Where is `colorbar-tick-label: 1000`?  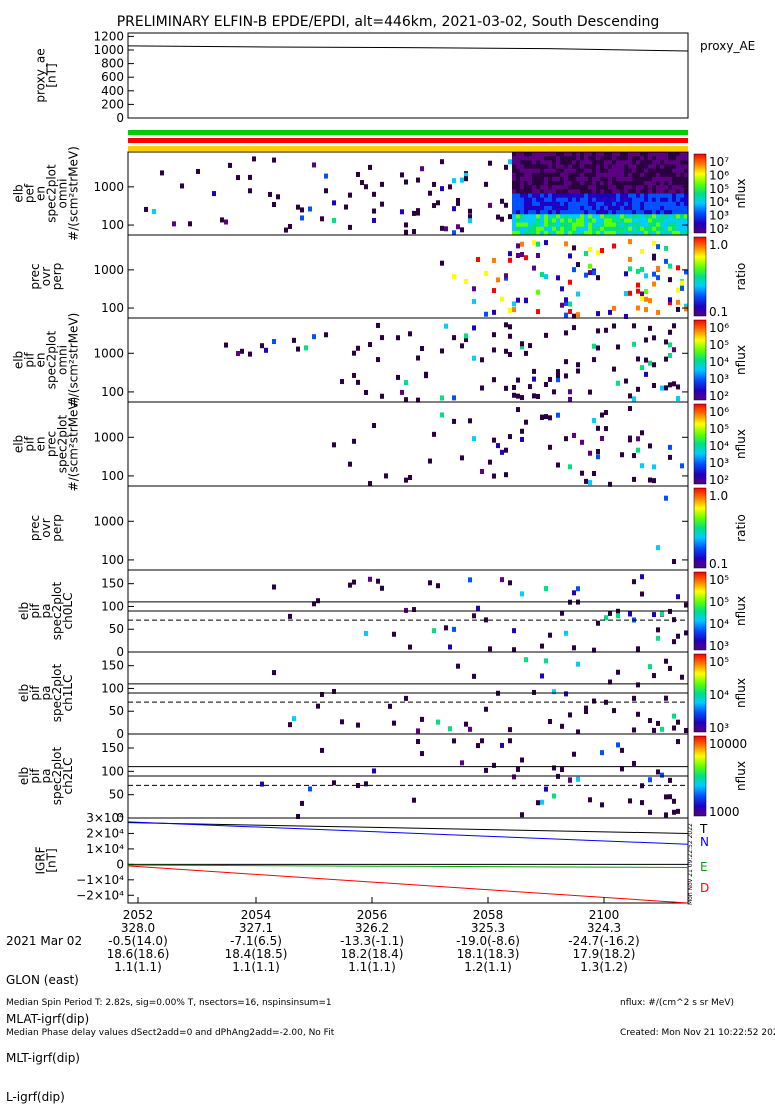 colorbar-tick-label: 1000 is located at coordinates (724, 812).